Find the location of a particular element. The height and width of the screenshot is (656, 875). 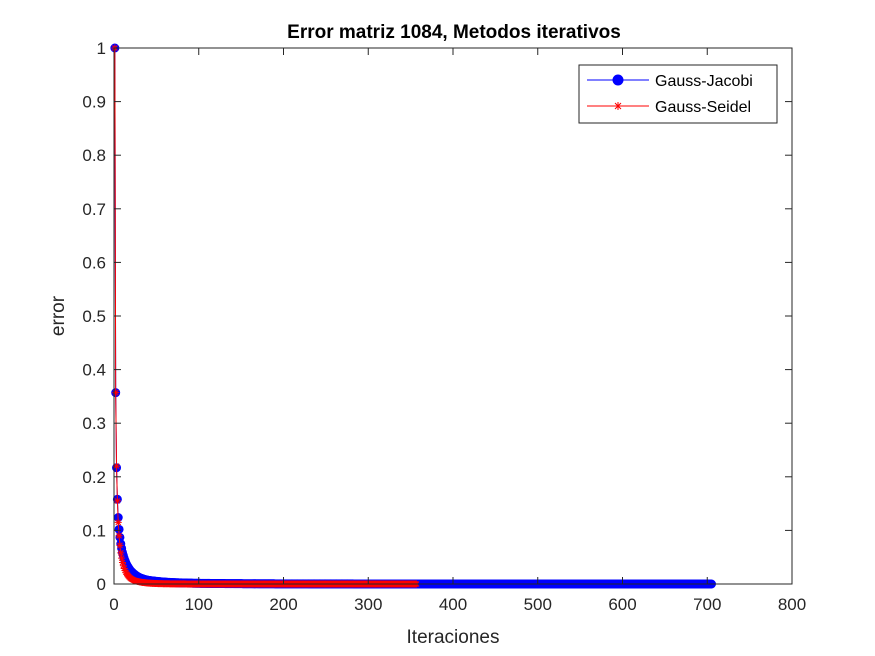

y-tick-label: 0 is located at coordinates (101, 584).